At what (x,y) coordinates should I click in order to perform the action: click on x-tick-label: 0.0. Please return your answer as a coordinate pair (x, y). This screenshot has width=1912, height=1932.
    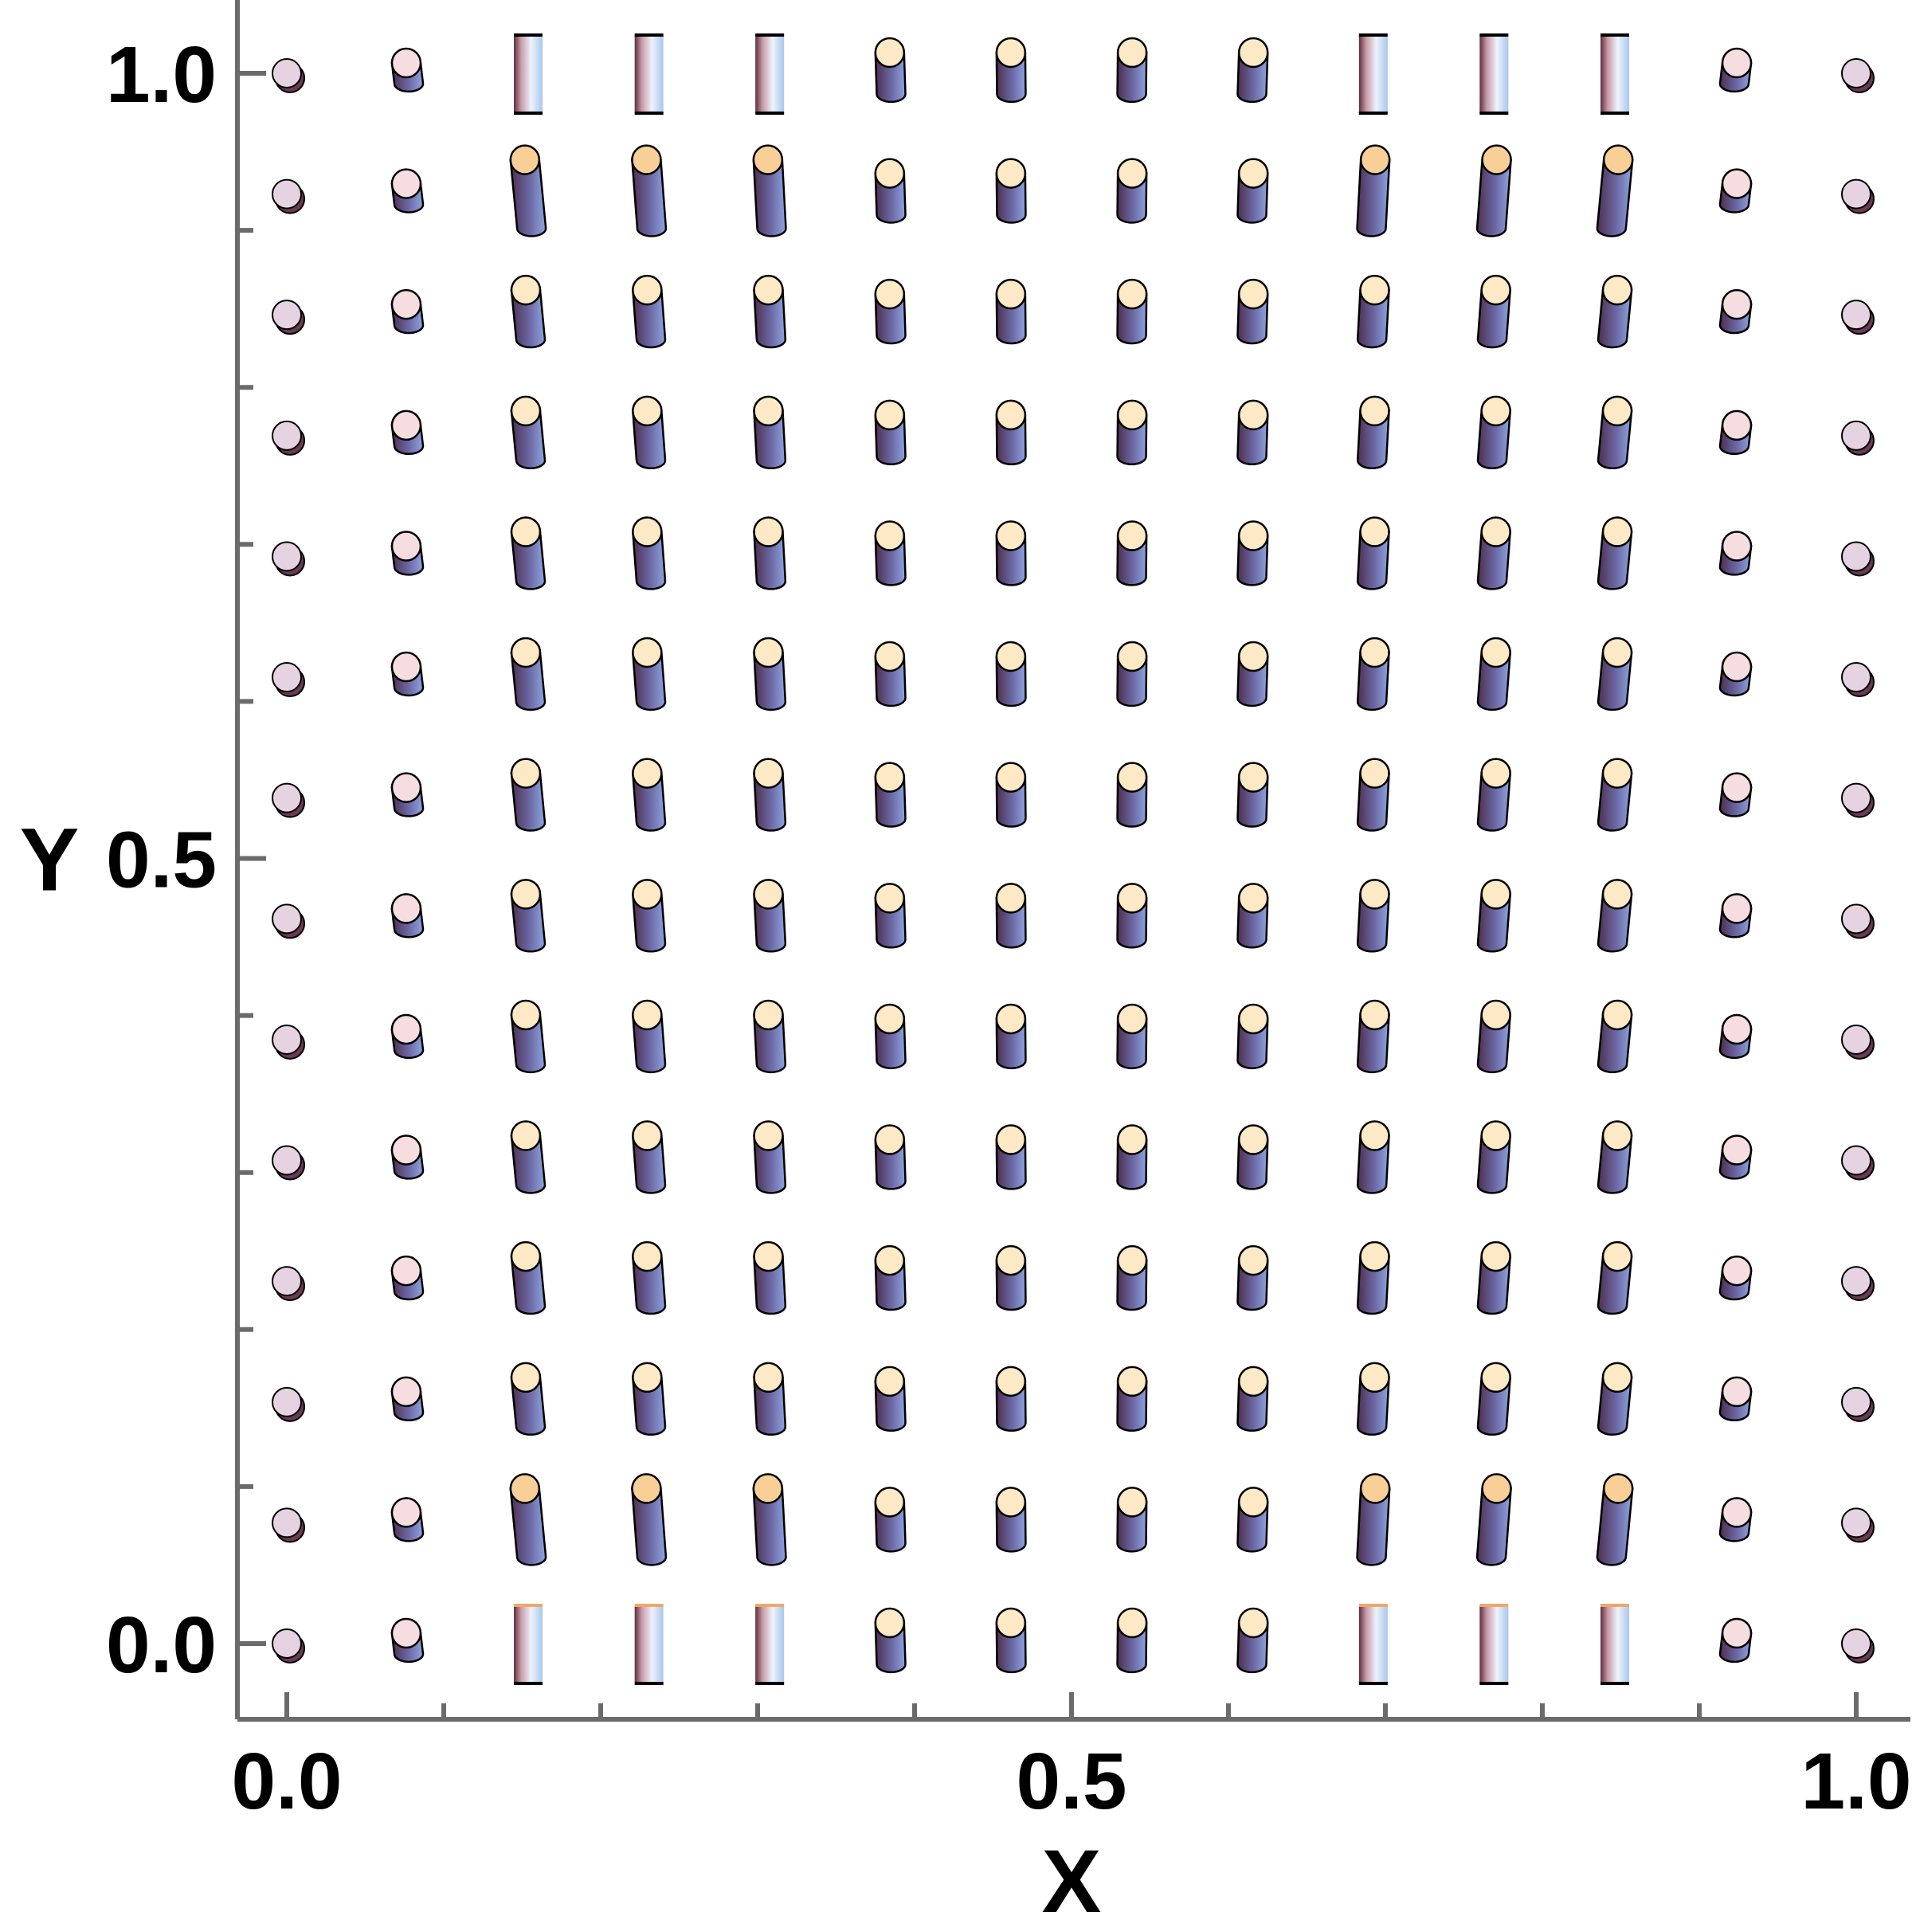
    Looking at the image, I should click on (286, 1781).